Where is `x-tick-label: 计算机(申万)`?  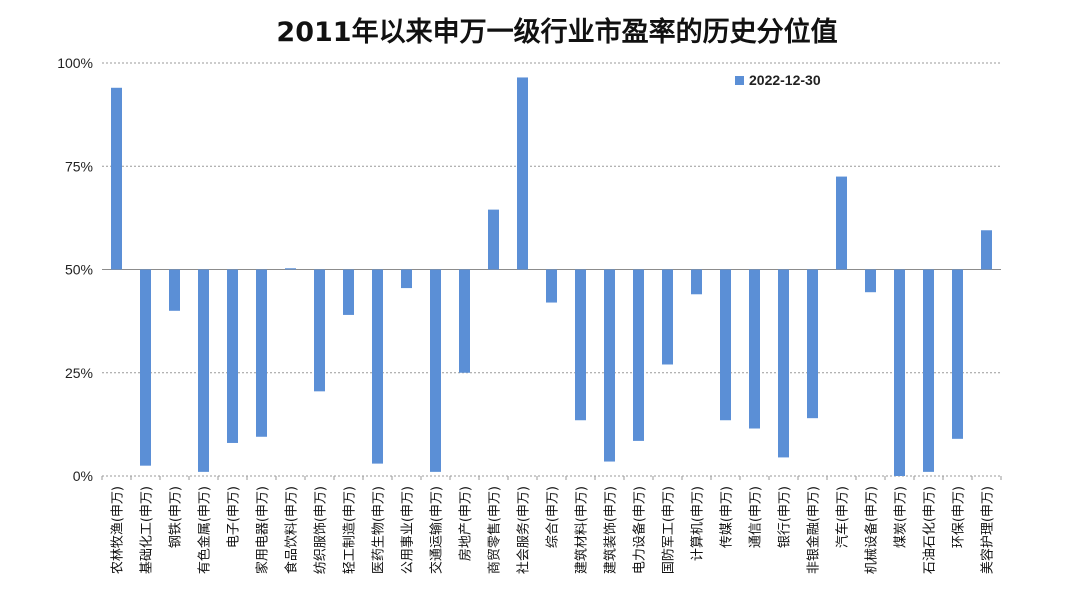 x-tick-label: 计算机(申万) is located at coordinates (698, 523).